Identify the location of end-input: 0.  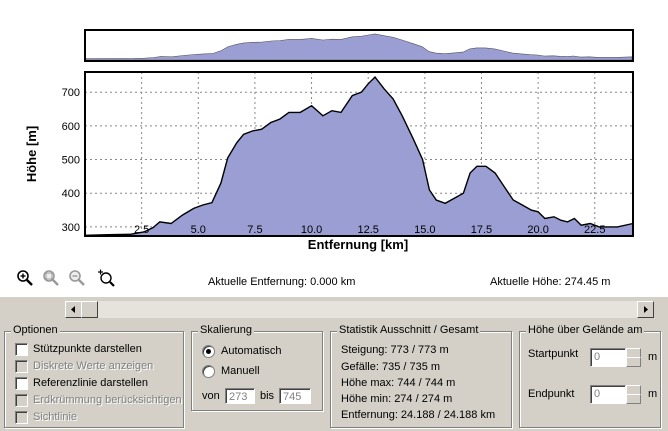
(608, 394).